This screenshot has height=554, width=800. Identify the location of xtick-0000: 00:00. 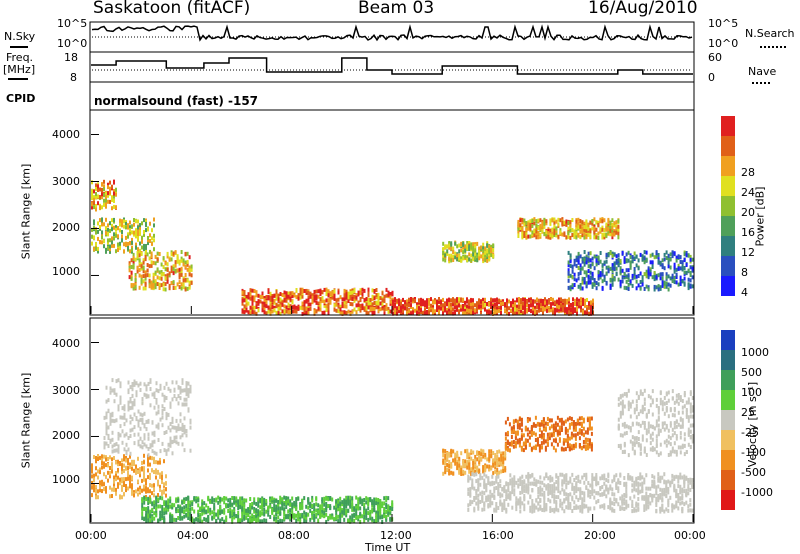
(91, 535).